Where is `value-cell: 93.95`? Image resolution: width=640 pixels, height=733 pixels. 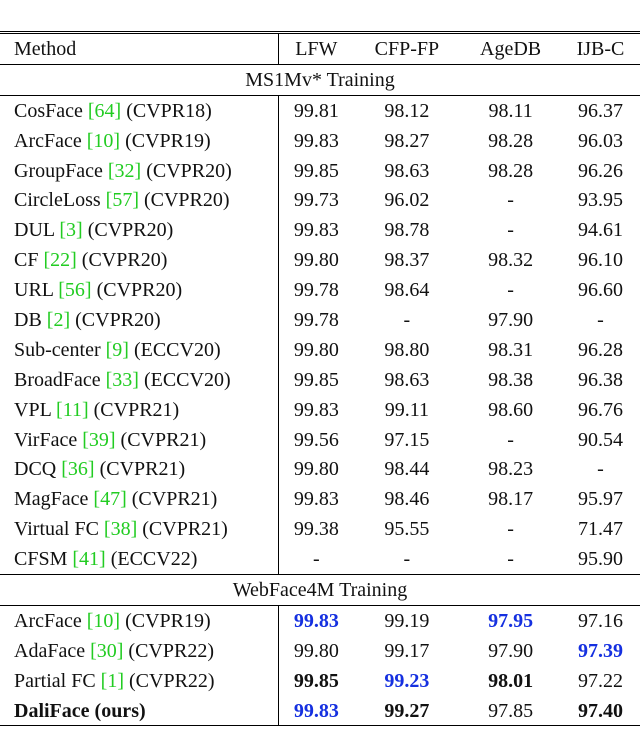 value-cell: 93.95 is located at coordinates (601, 200).